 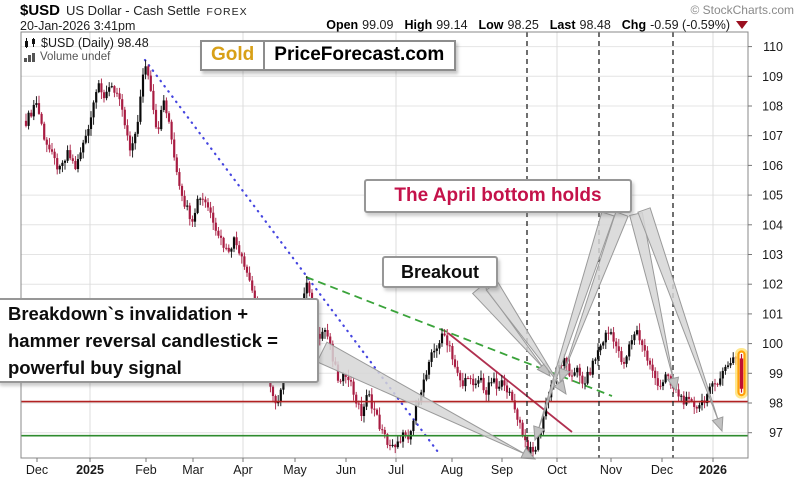 What do you see at coordinates (29, 57) in the screenshot?
I see `volume-bars-icon` at bounding box center [29, 57].